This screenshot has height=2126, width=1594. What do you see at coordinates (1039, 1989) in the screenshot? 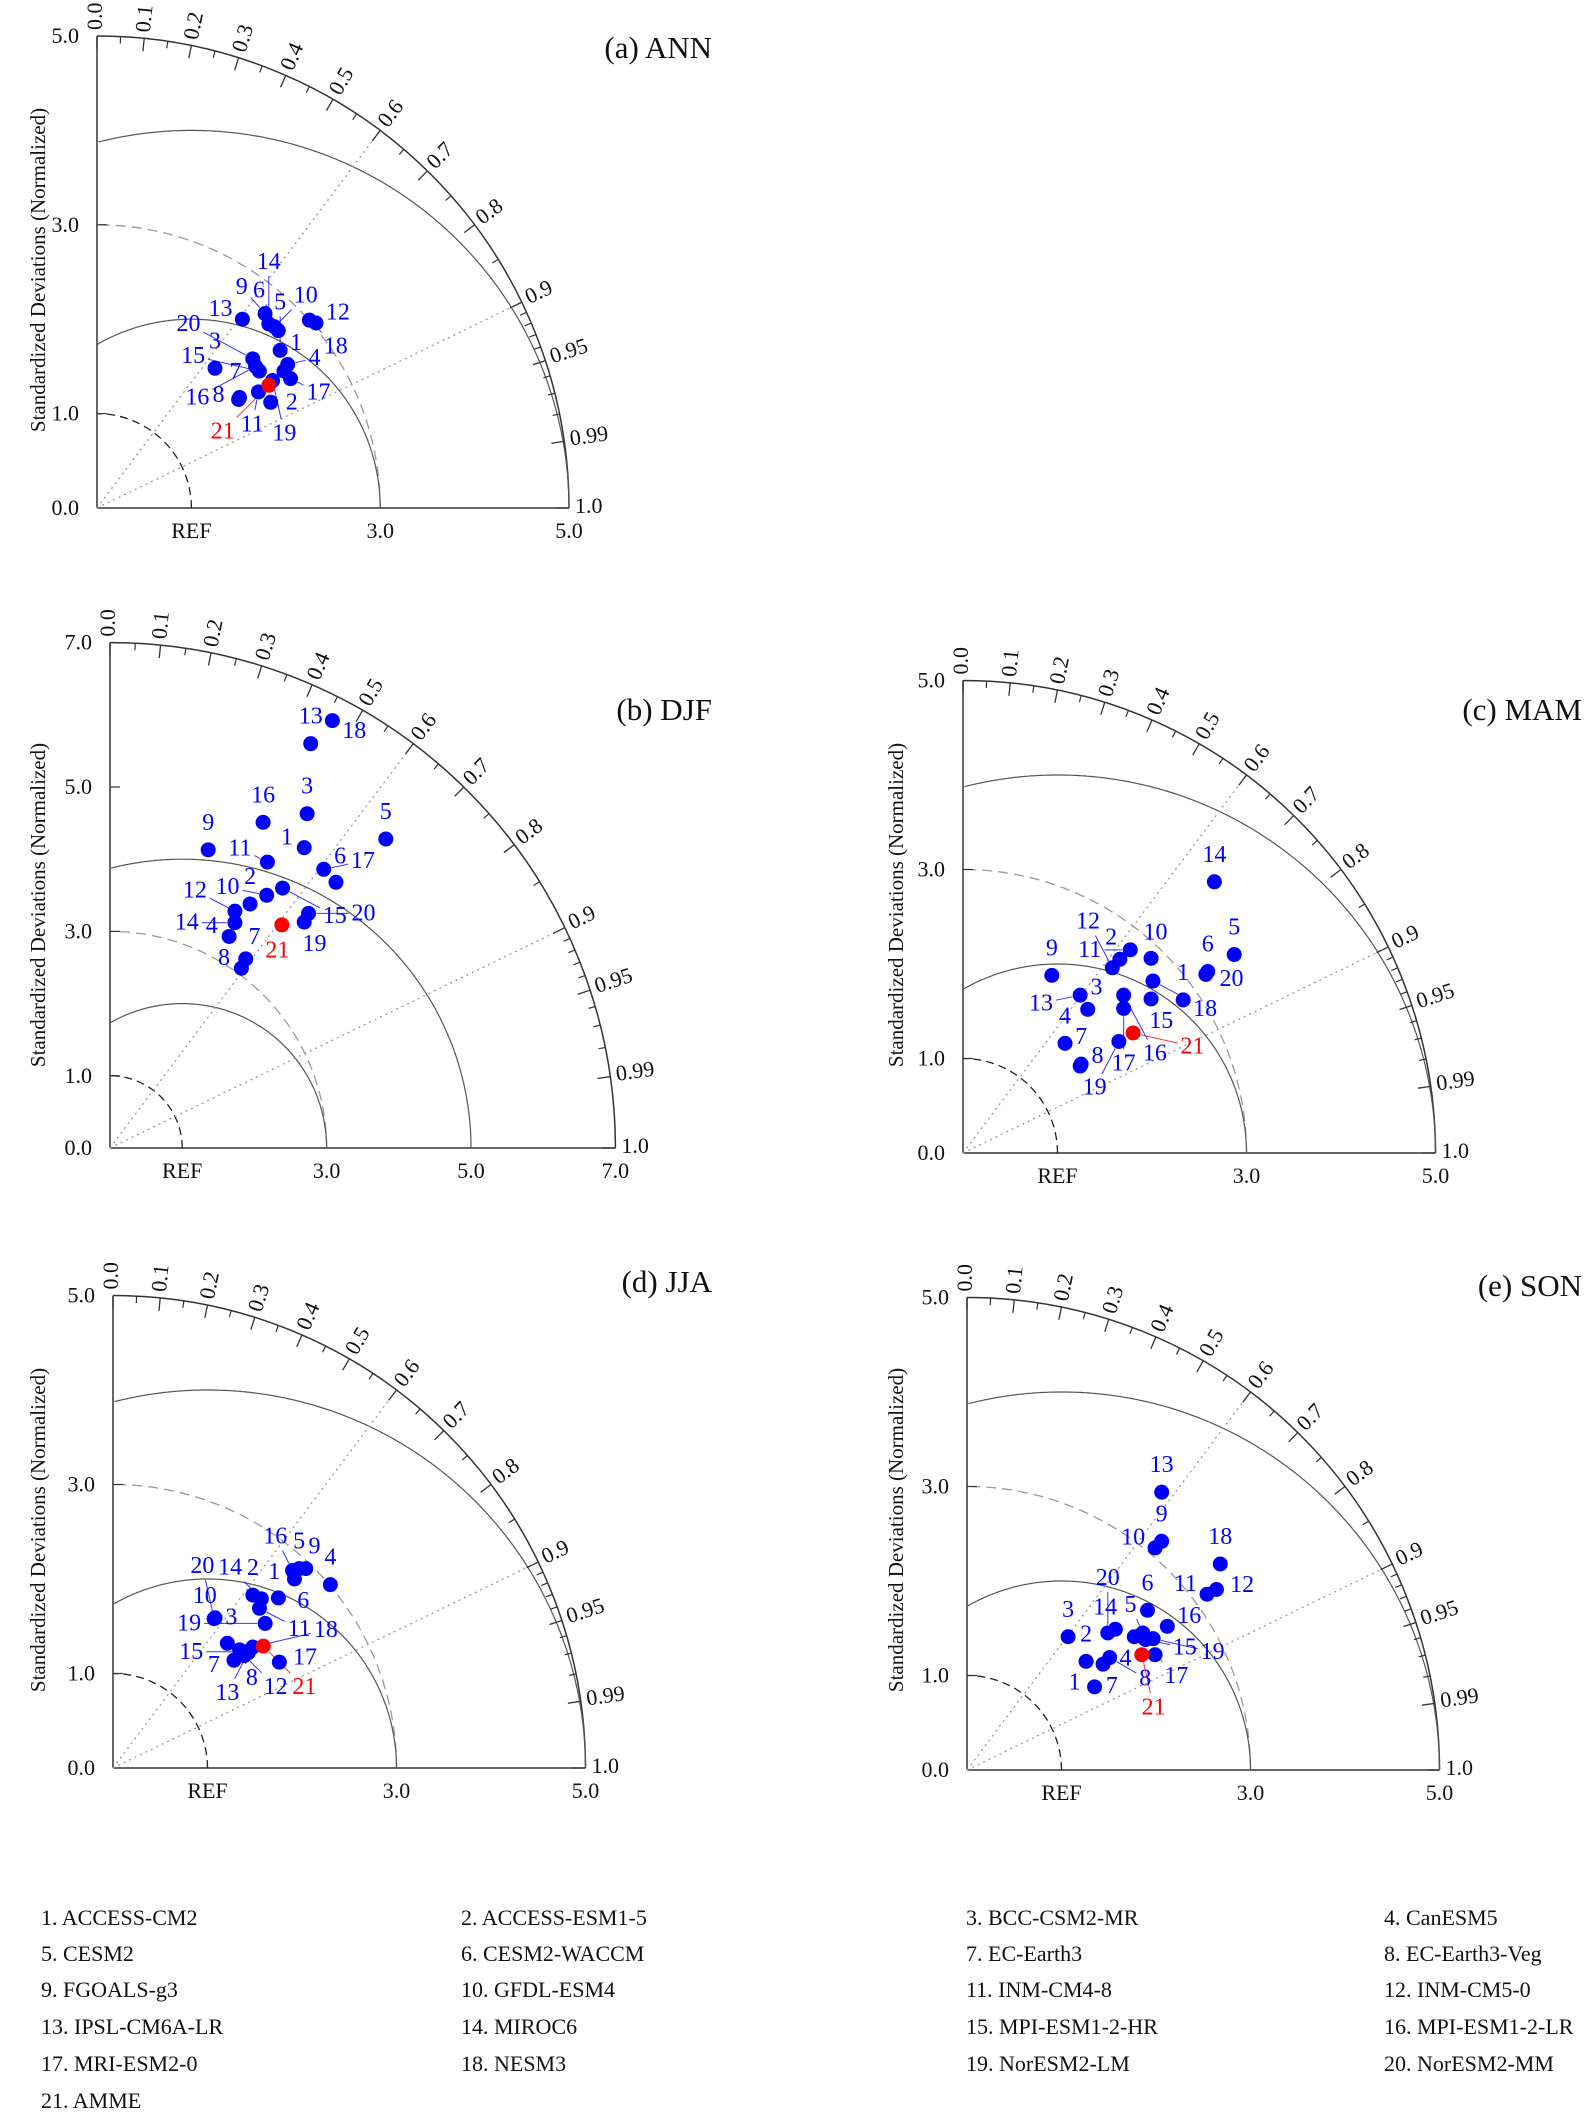
I see `legend-item: 11. INM-CM4-8` at bounding box center [1039, 1989].